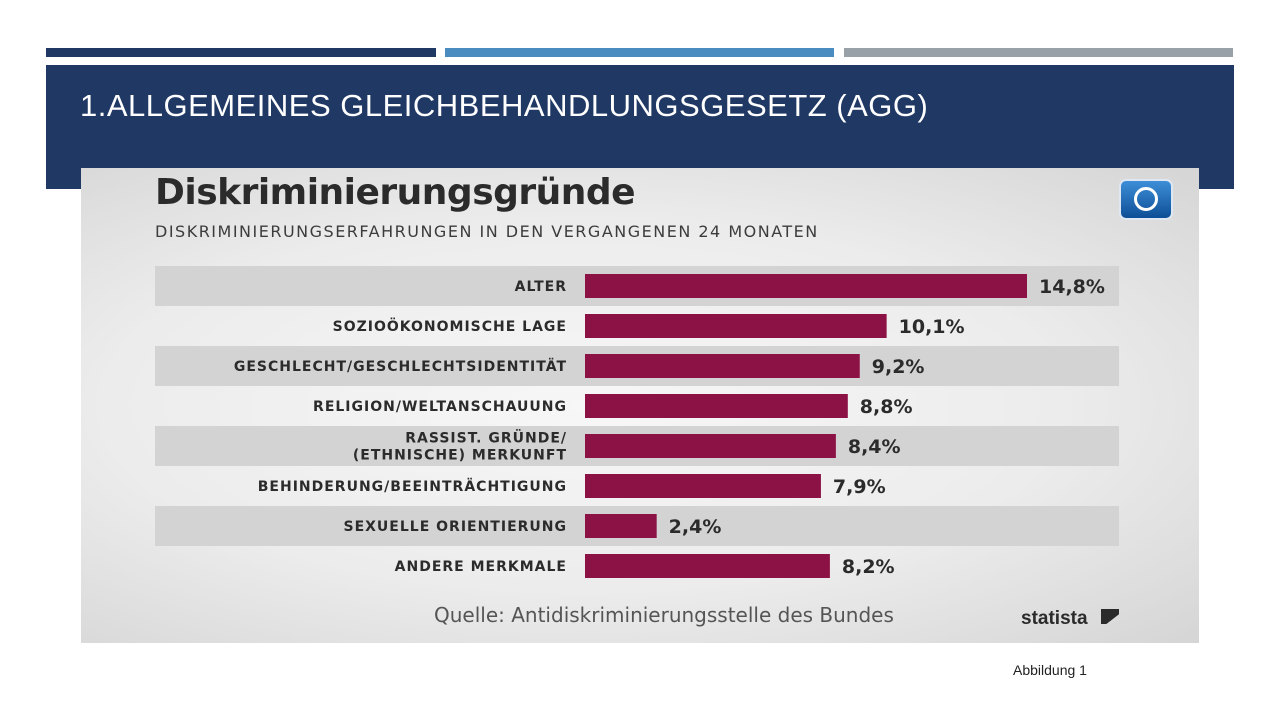 This screenshot has width=1280, height=720. I want to click on value-label: 8,4%, so click(874, 447).